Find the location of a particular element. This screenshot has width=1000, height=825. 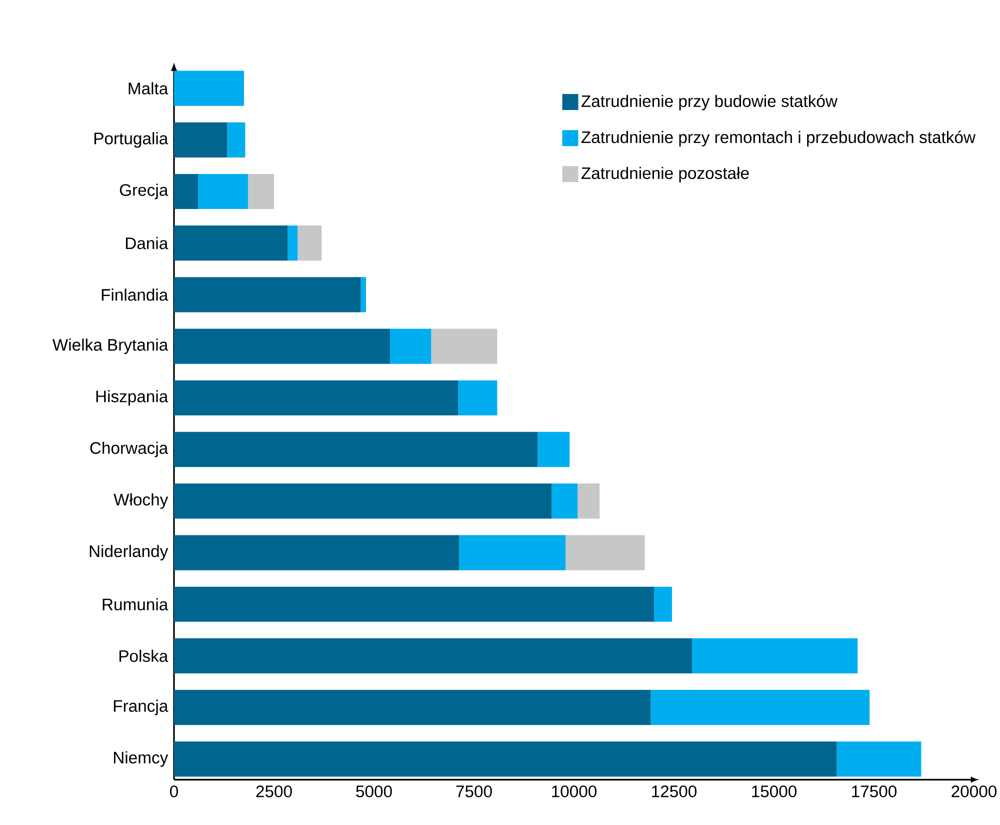

x-tick-label: 7500 is located at coordinates (474, 792).